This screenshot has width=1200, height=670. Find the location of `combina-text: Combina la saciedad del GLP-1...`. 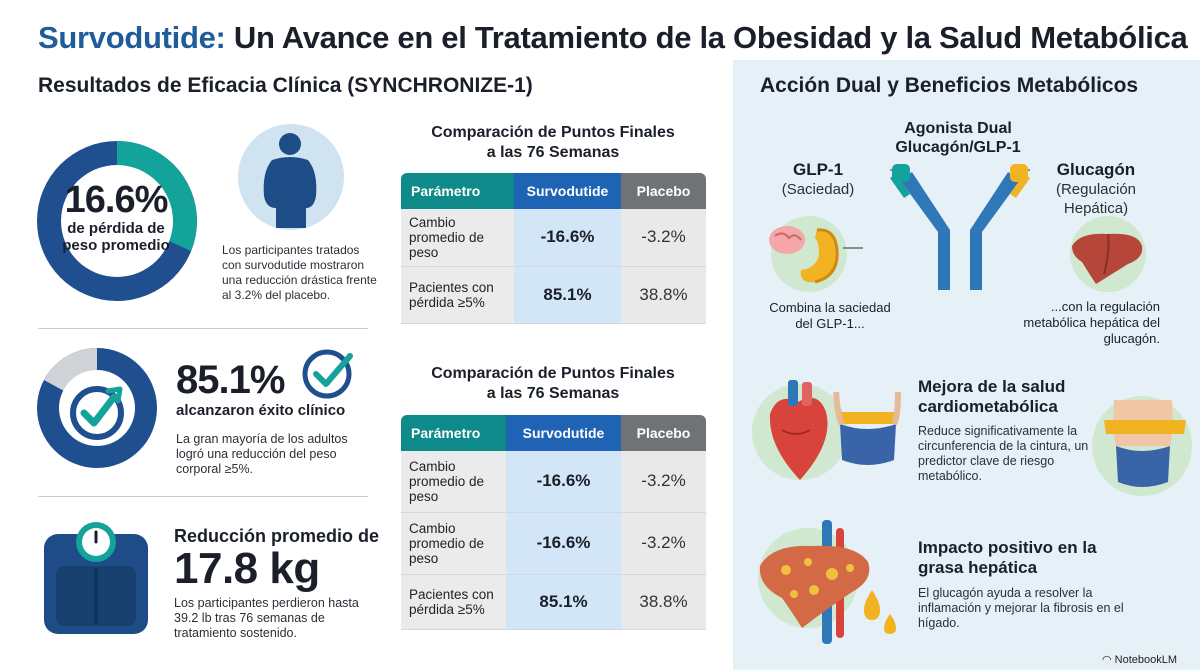

combina-text: Combina la saciedad del GLP-1... is located at coordinates (830, 315).